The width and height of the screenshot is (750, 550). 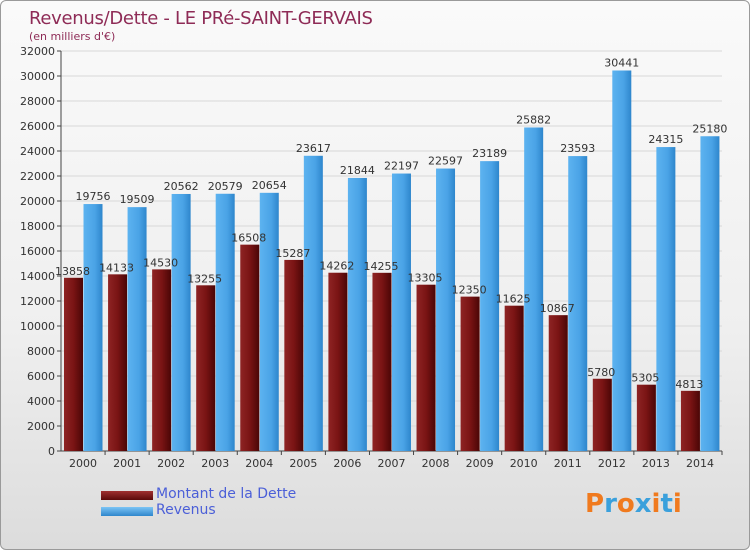 I want to click on y-tick-label: 26000, so click(x=37, y=126).